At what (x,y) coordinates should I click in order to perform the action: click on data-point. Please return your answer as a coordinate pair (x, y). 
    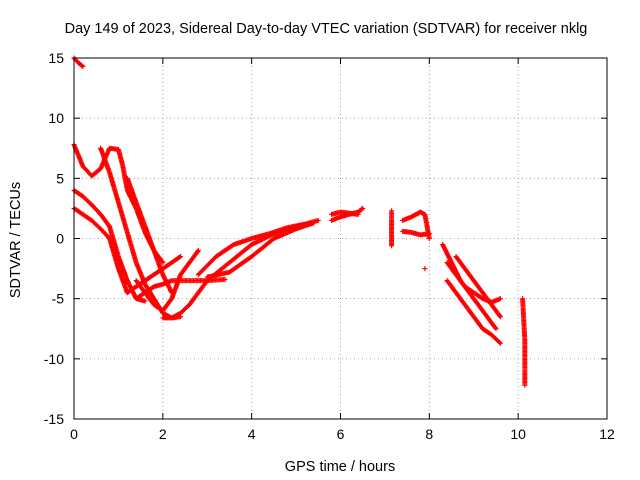
    Looking at the image, I should click on (425, 269).